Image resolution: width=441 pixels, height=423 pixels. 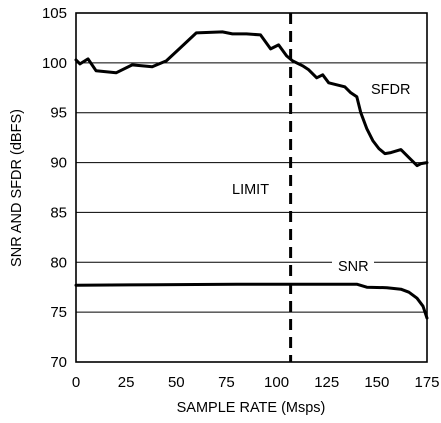 I want to click on y-tick-label-100: 100, so click(x=54, y=63).